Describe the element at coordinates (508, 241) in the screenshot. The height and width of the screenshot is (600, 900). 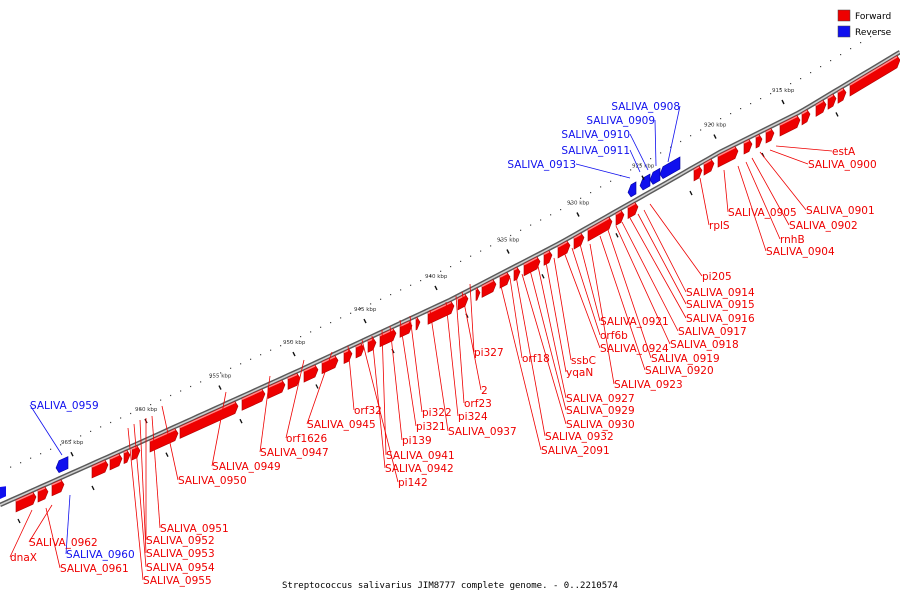
I see `kbp-tick-label: 935 kbp` at that location.